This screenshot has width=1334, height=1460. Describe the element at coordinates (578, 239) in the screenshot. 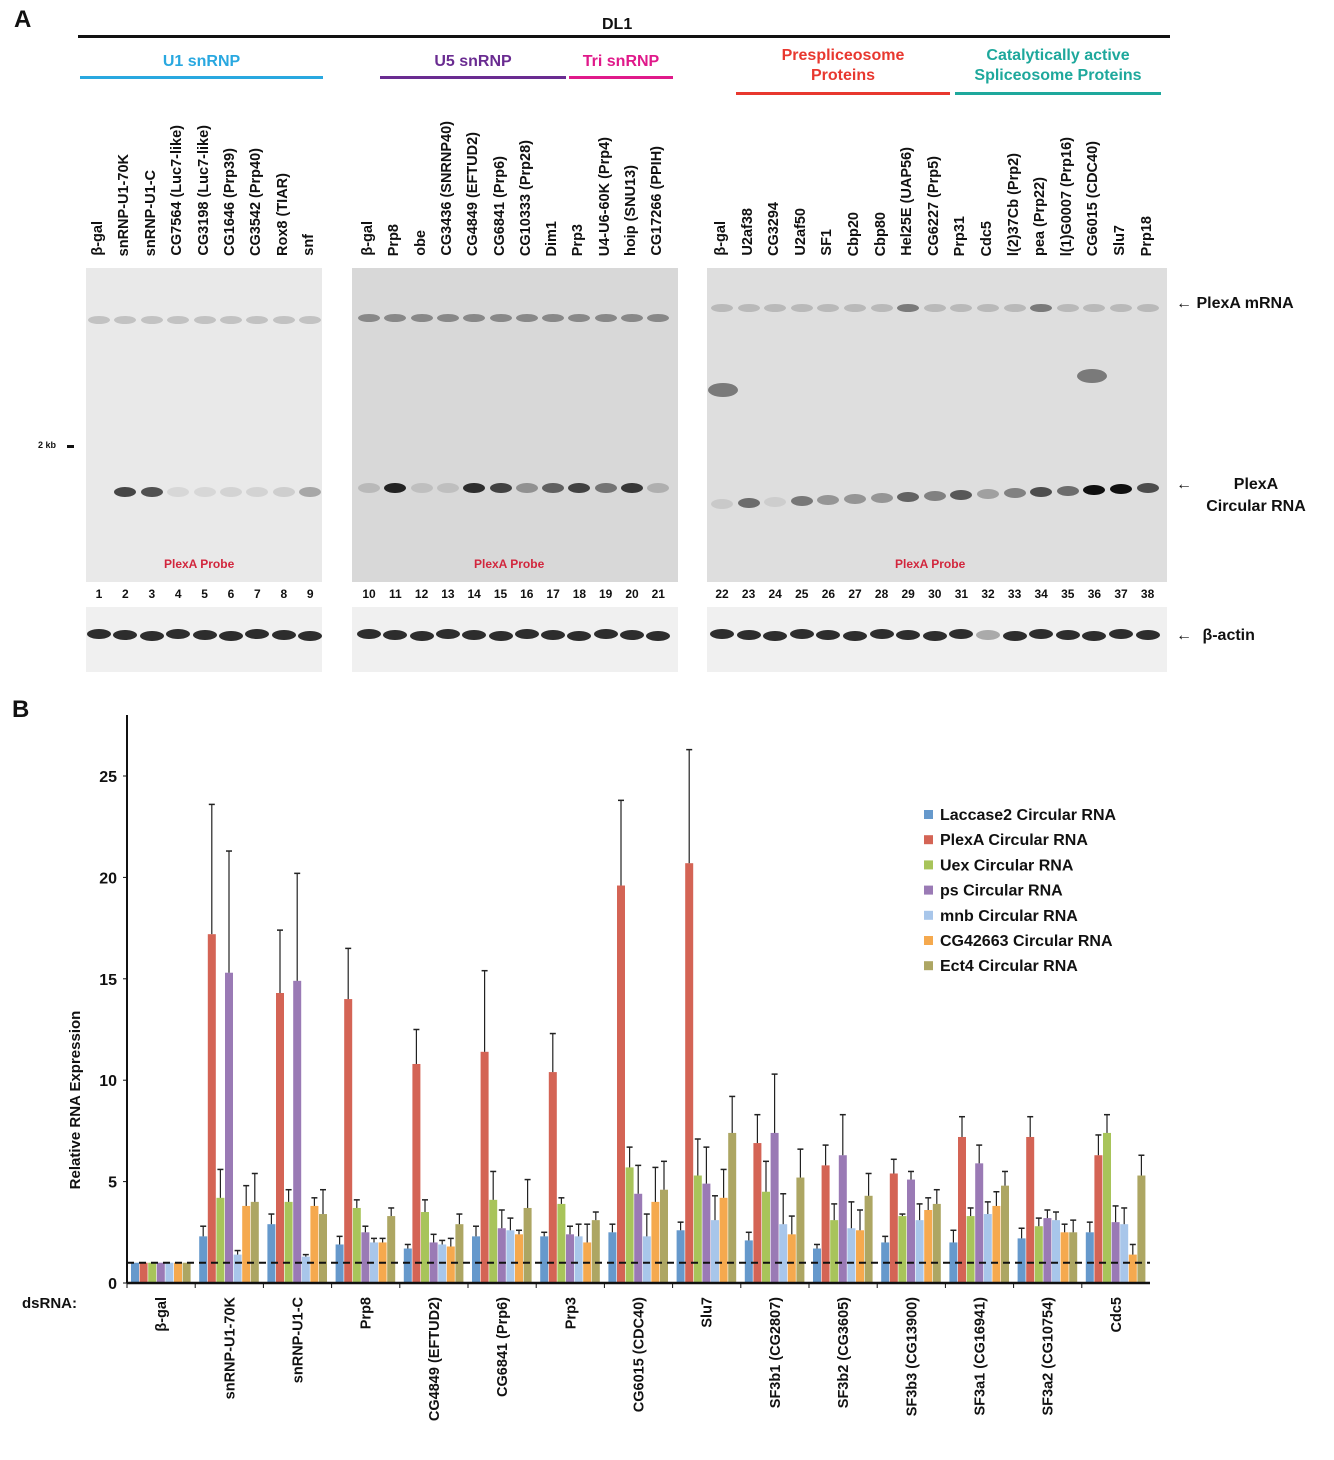

I see `lane-label: Prp3` at that location.